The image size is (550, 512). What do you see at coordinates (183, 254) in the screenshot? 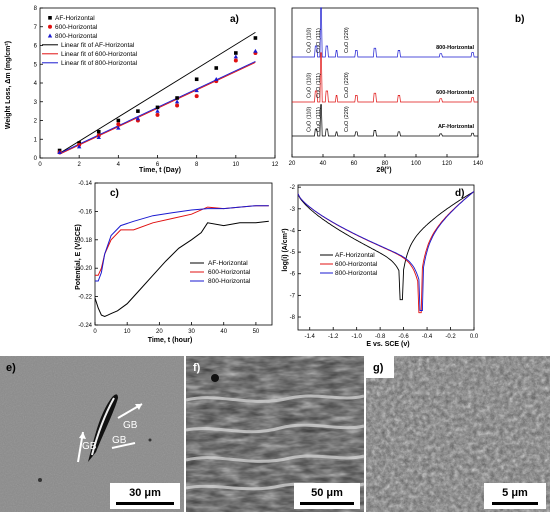
I see `panel-c-frame` at bounding box center [183, 254].